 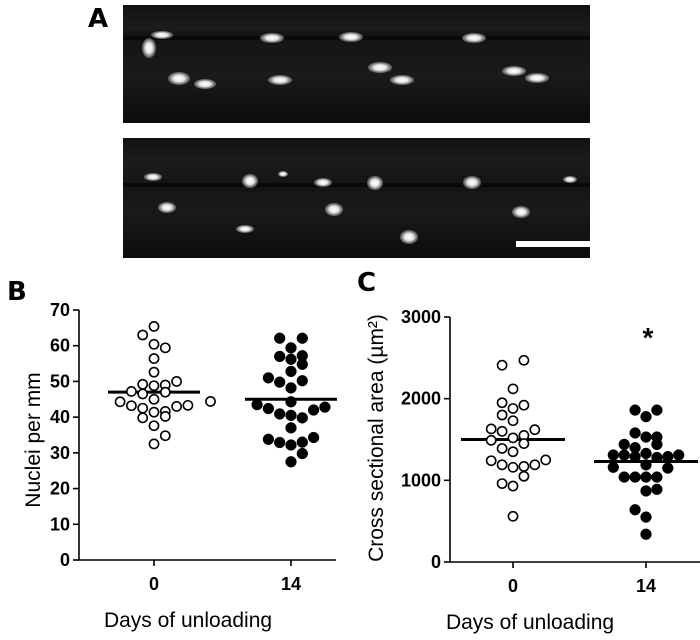 I want to click on y-tick-label: 20, so click(x=60, y=489).